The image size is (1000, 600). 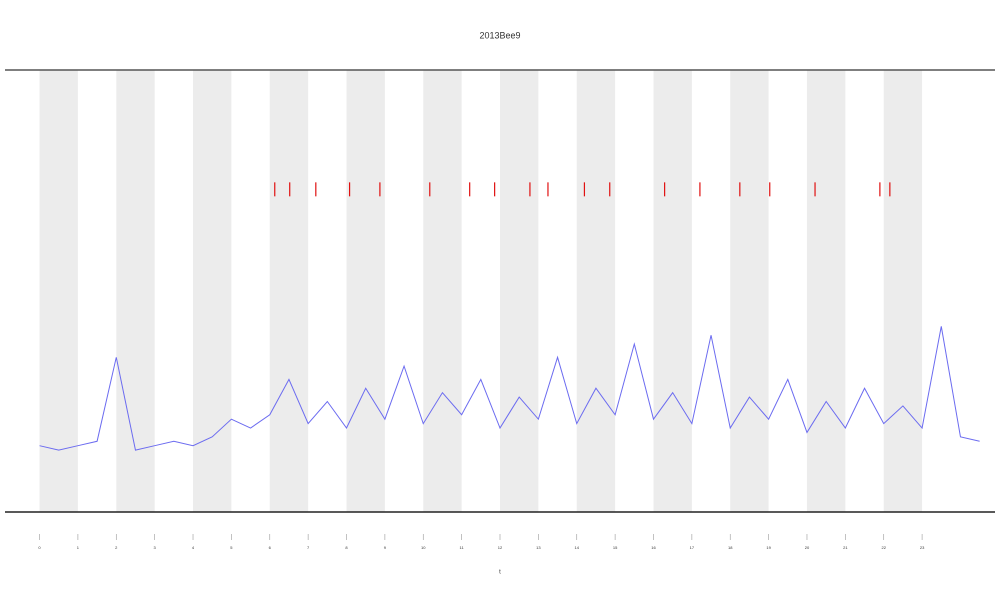 What do you see at coordinates (883, 547) in the screenshot?
I see `x-tick-label: 22` at bounding box center [883, 547].